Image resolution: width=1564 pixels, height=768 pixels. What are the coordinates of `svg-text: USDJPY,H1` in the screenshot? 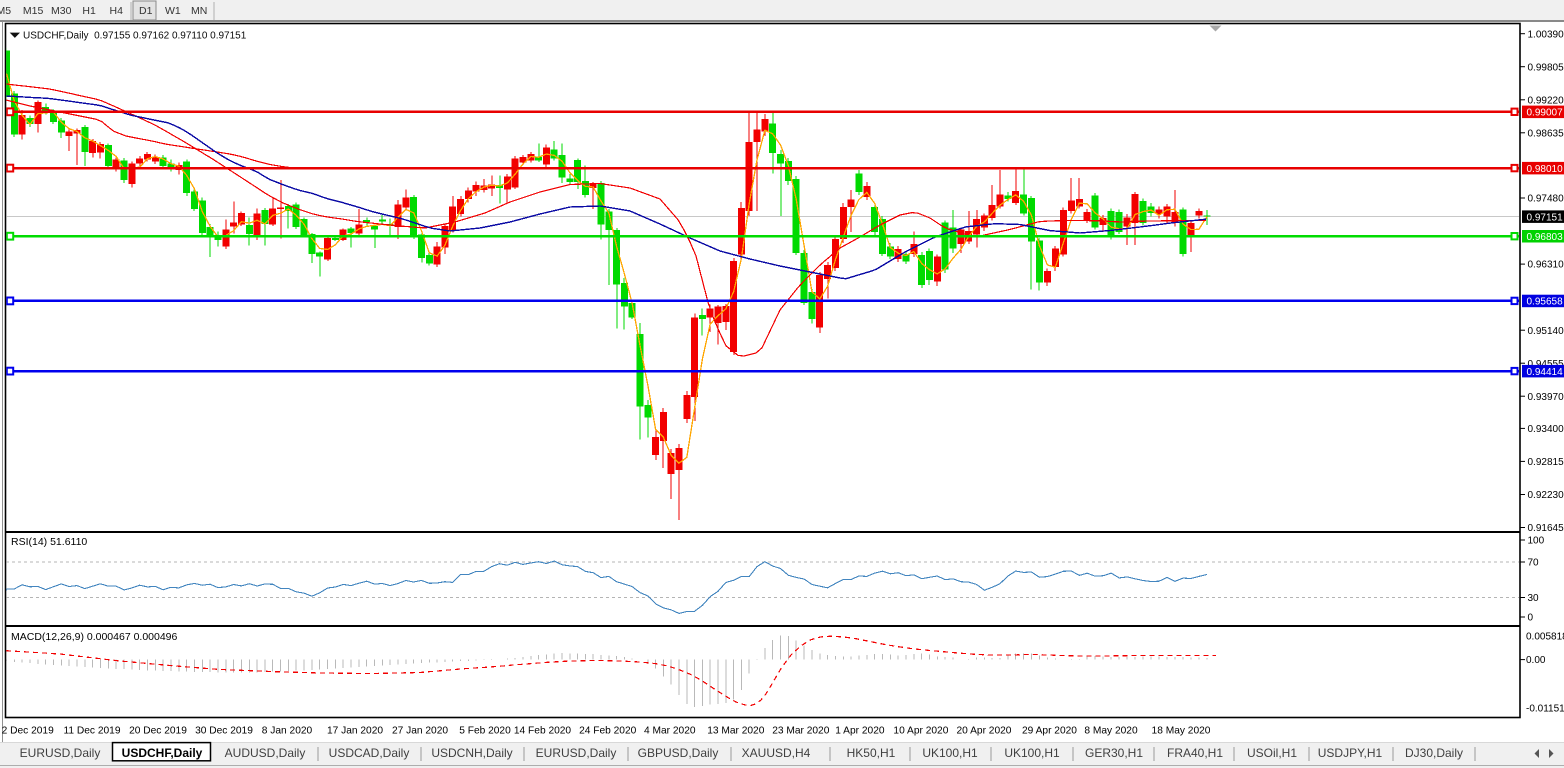 It's located at (1350, 753).